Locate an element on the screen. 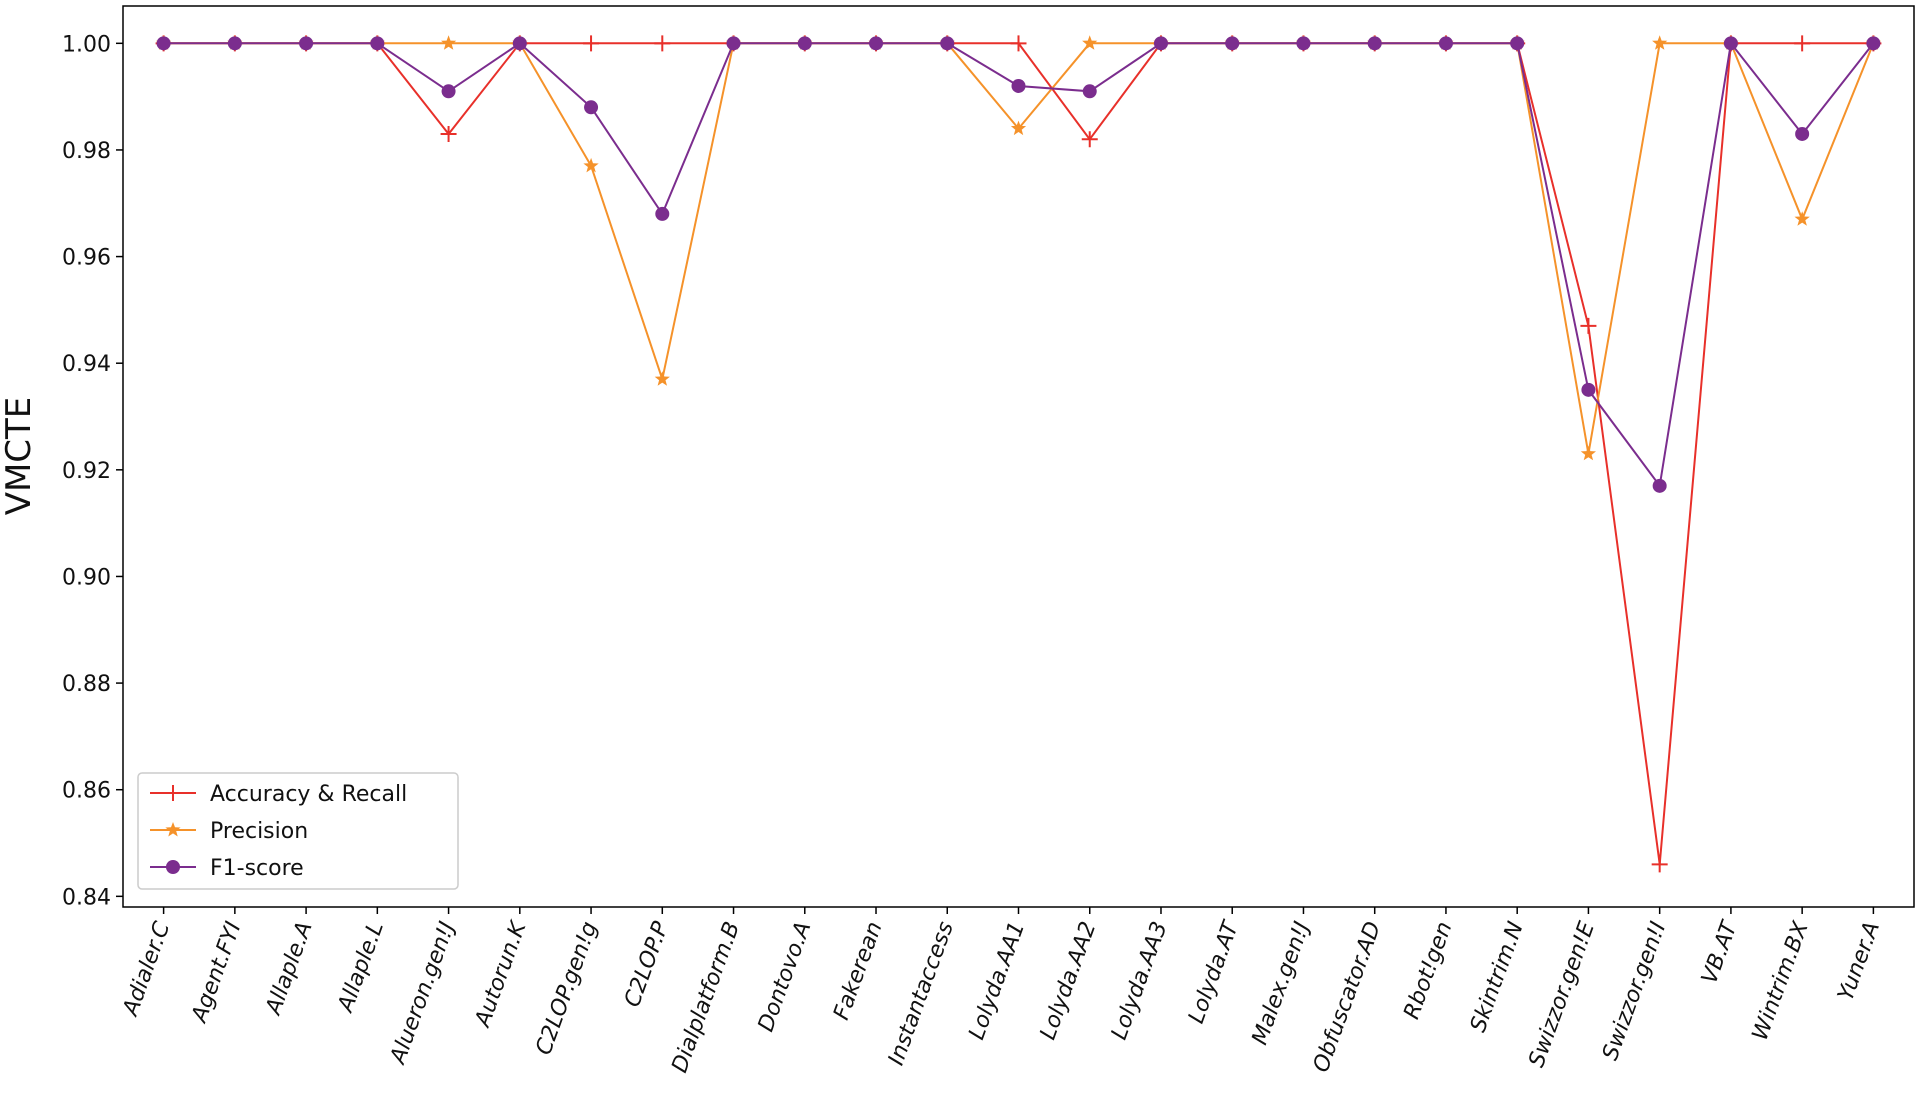 The image size is (1930, 1097). x-tick-label: Autorun.K is located at coordinates (501, 974).